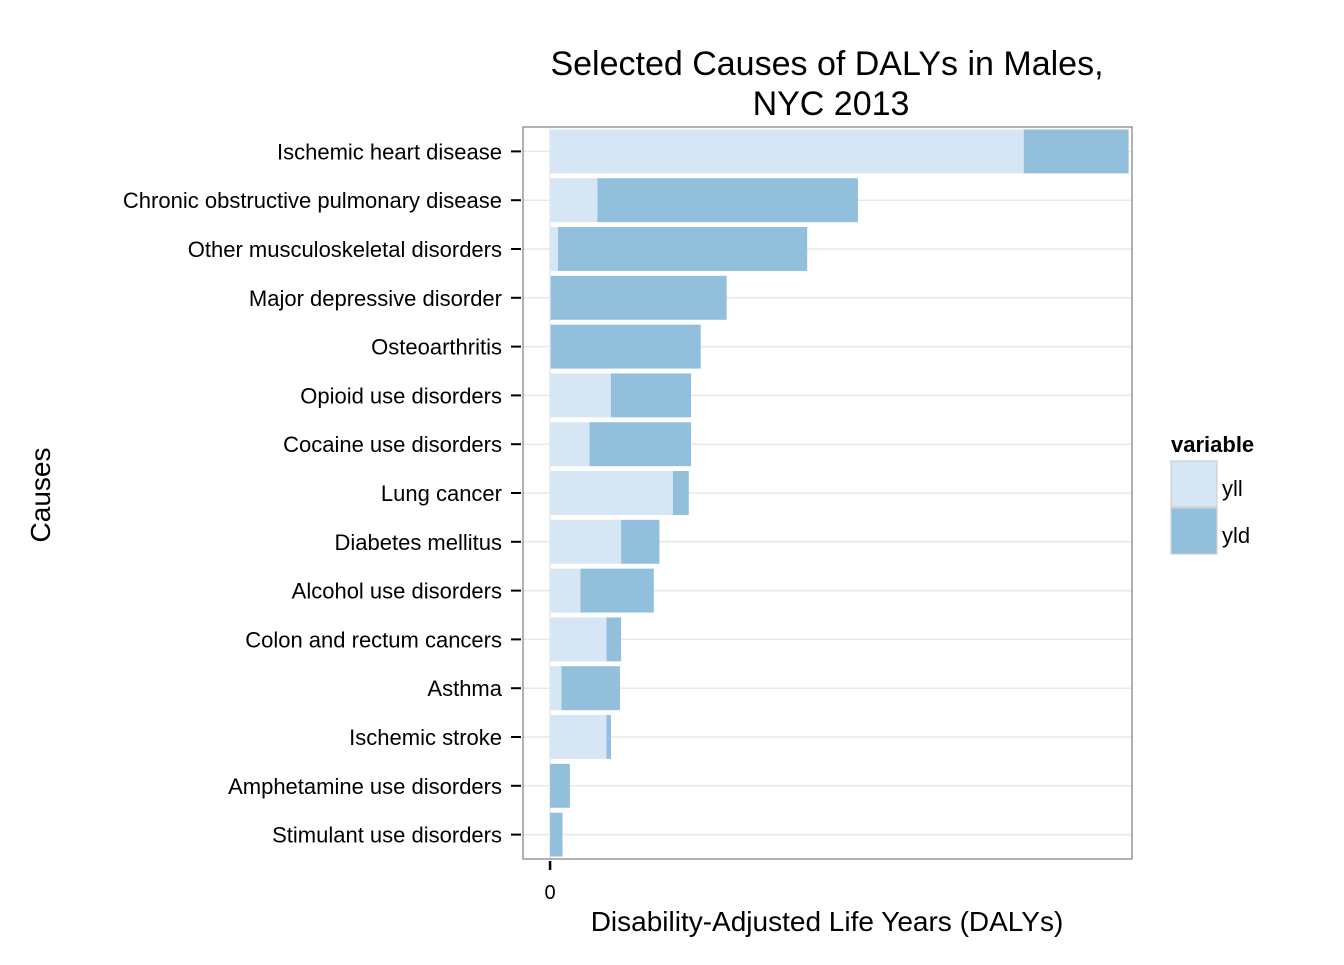 This screenshot has width=1344, height=965. Describe the element at coordinates (1194, 484) in the screenshot. I see `legend-key-yll` at that location.